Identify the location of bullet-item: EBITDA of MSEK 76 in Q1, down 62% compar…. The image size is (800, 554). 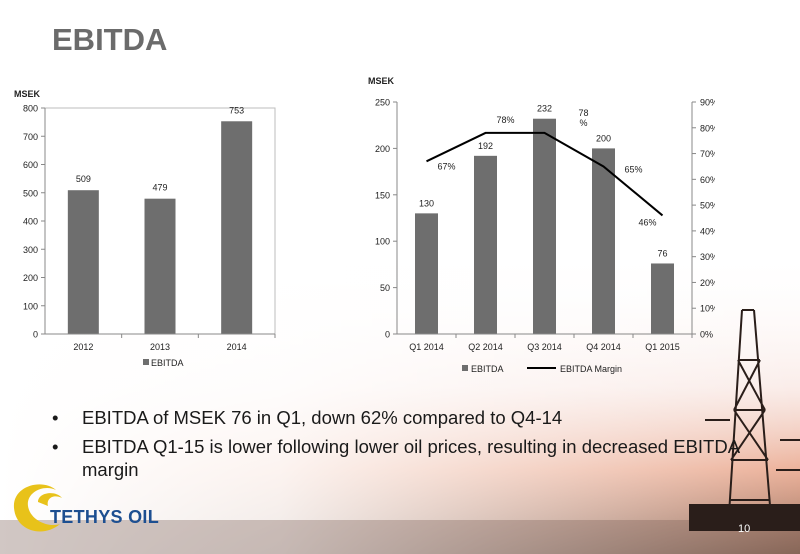
(398, 417).